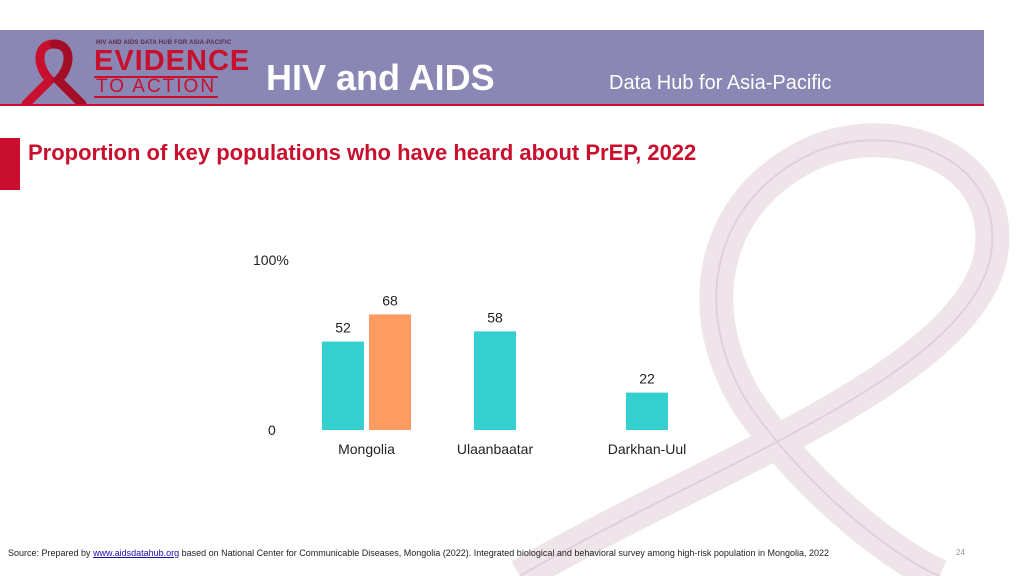  What do you see at coordinates (51, 553) in the screenshot?
I see `source-prefix: Source: Prepared by` at bounding box center [51, 553].